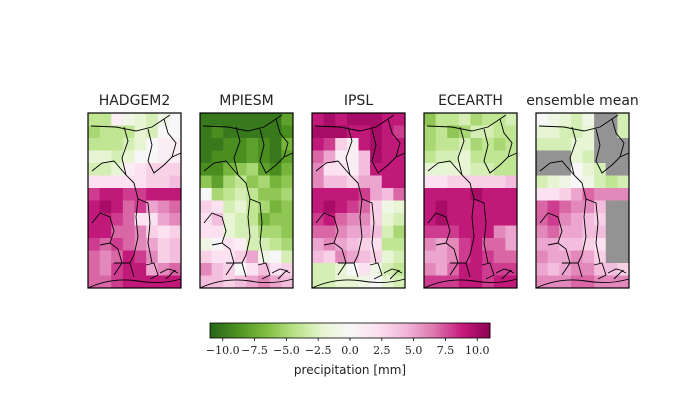 The width and height of the screenshot is (700, 400). Describe the element at coordinates (477, 350) in the screenshot. I see `colorbar-tick-label: 10.0` at that location.